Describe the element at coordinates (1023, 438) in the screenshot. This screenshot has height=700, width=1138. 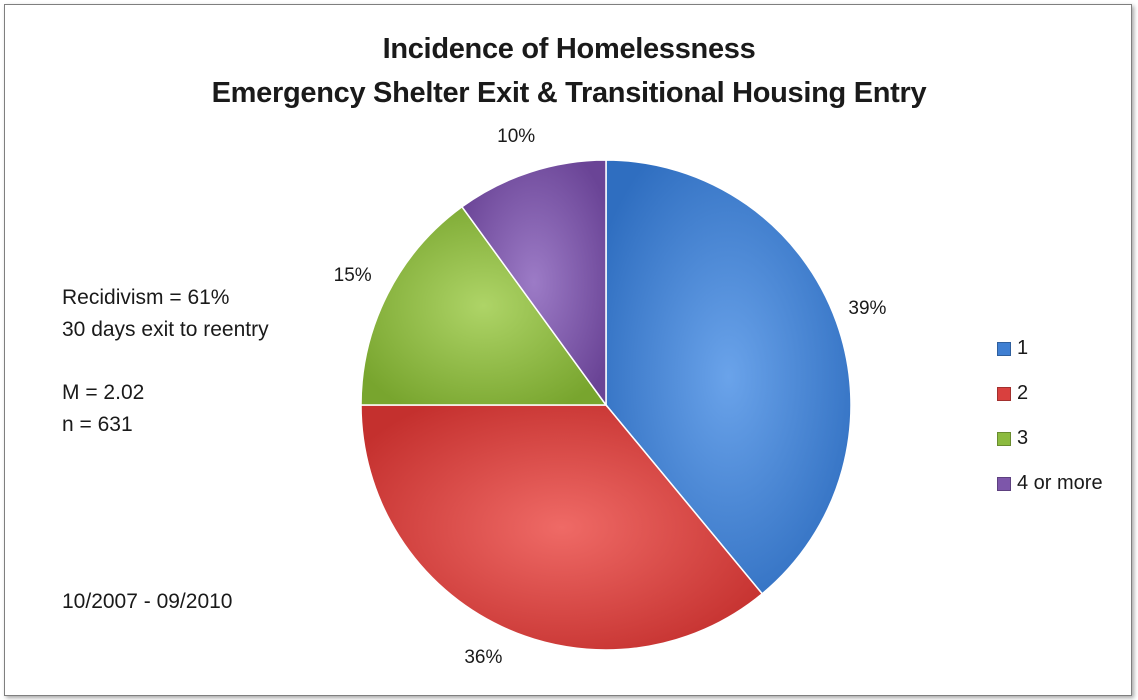
I see `legend-label-3: 3` at that location.